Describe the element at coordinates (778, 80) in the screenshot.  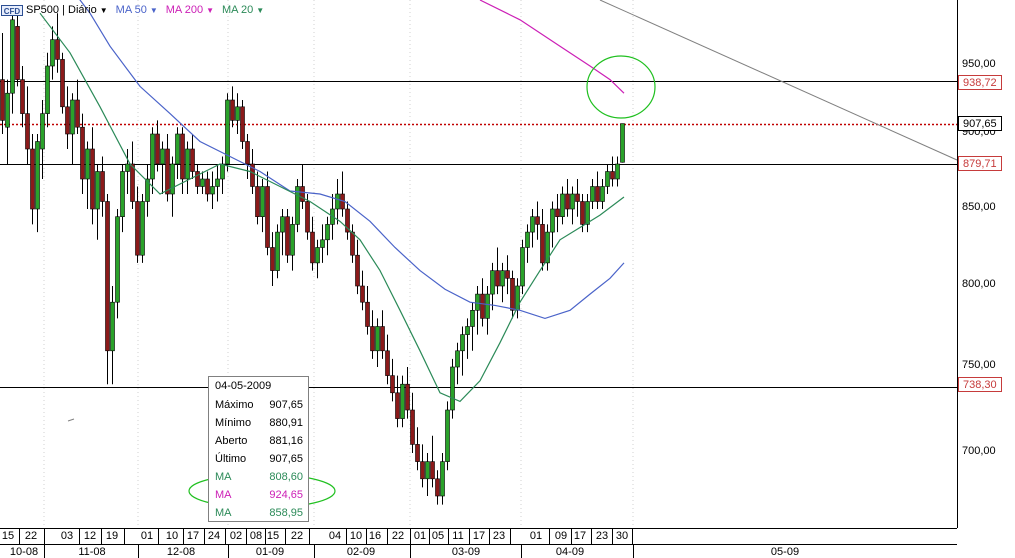
I see `trend-line` at that location.